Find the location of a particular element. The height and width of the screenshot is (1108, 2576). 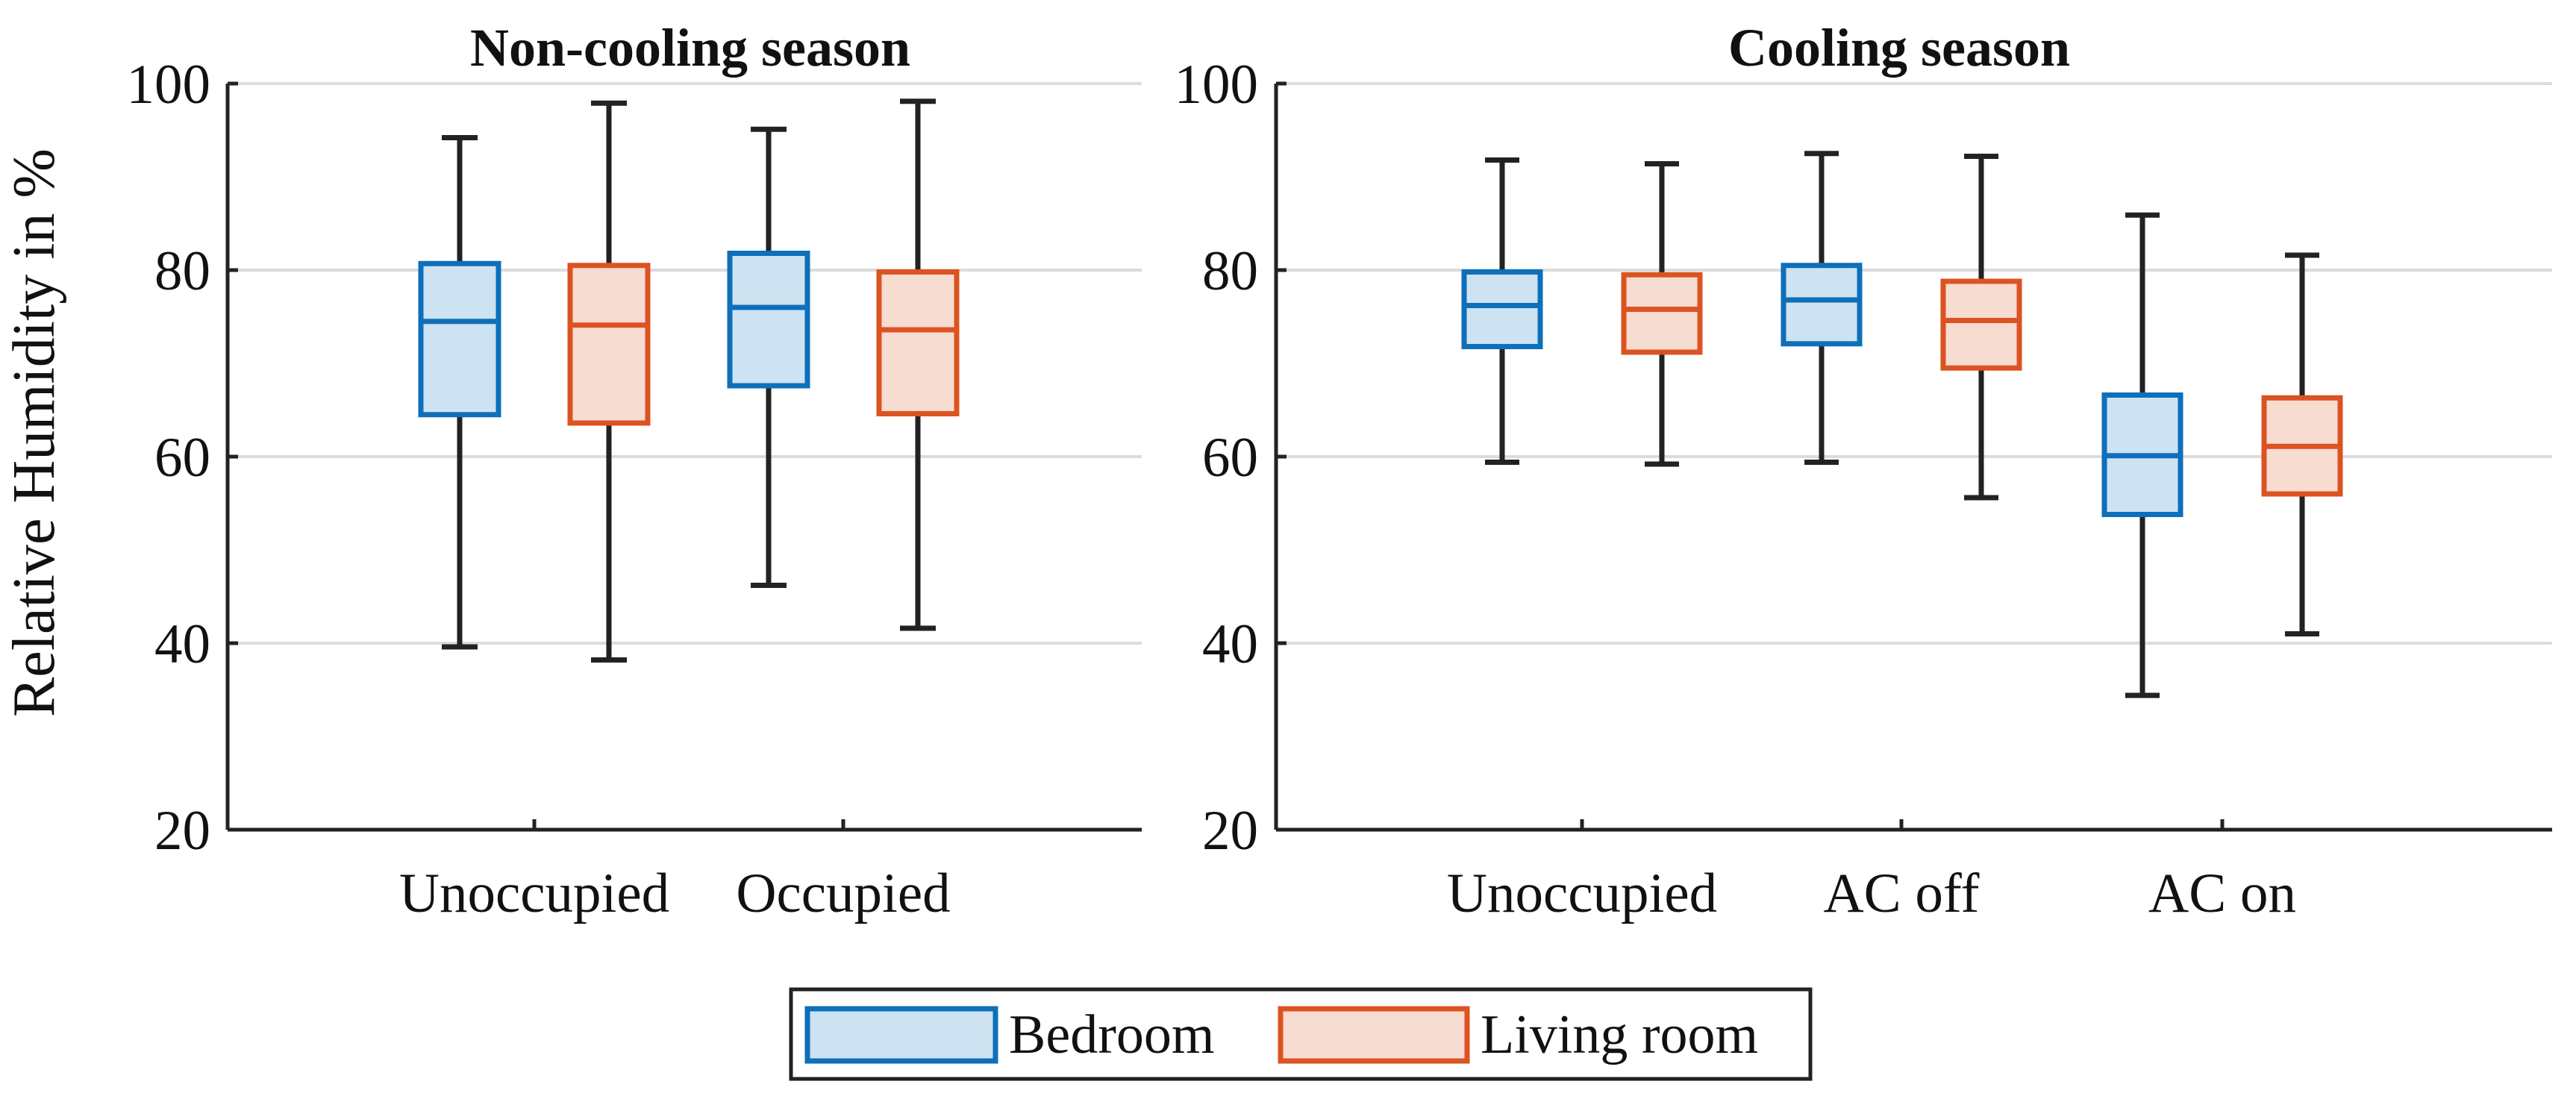

box-living-room-ac-off is located at coordinates (1981, 327).